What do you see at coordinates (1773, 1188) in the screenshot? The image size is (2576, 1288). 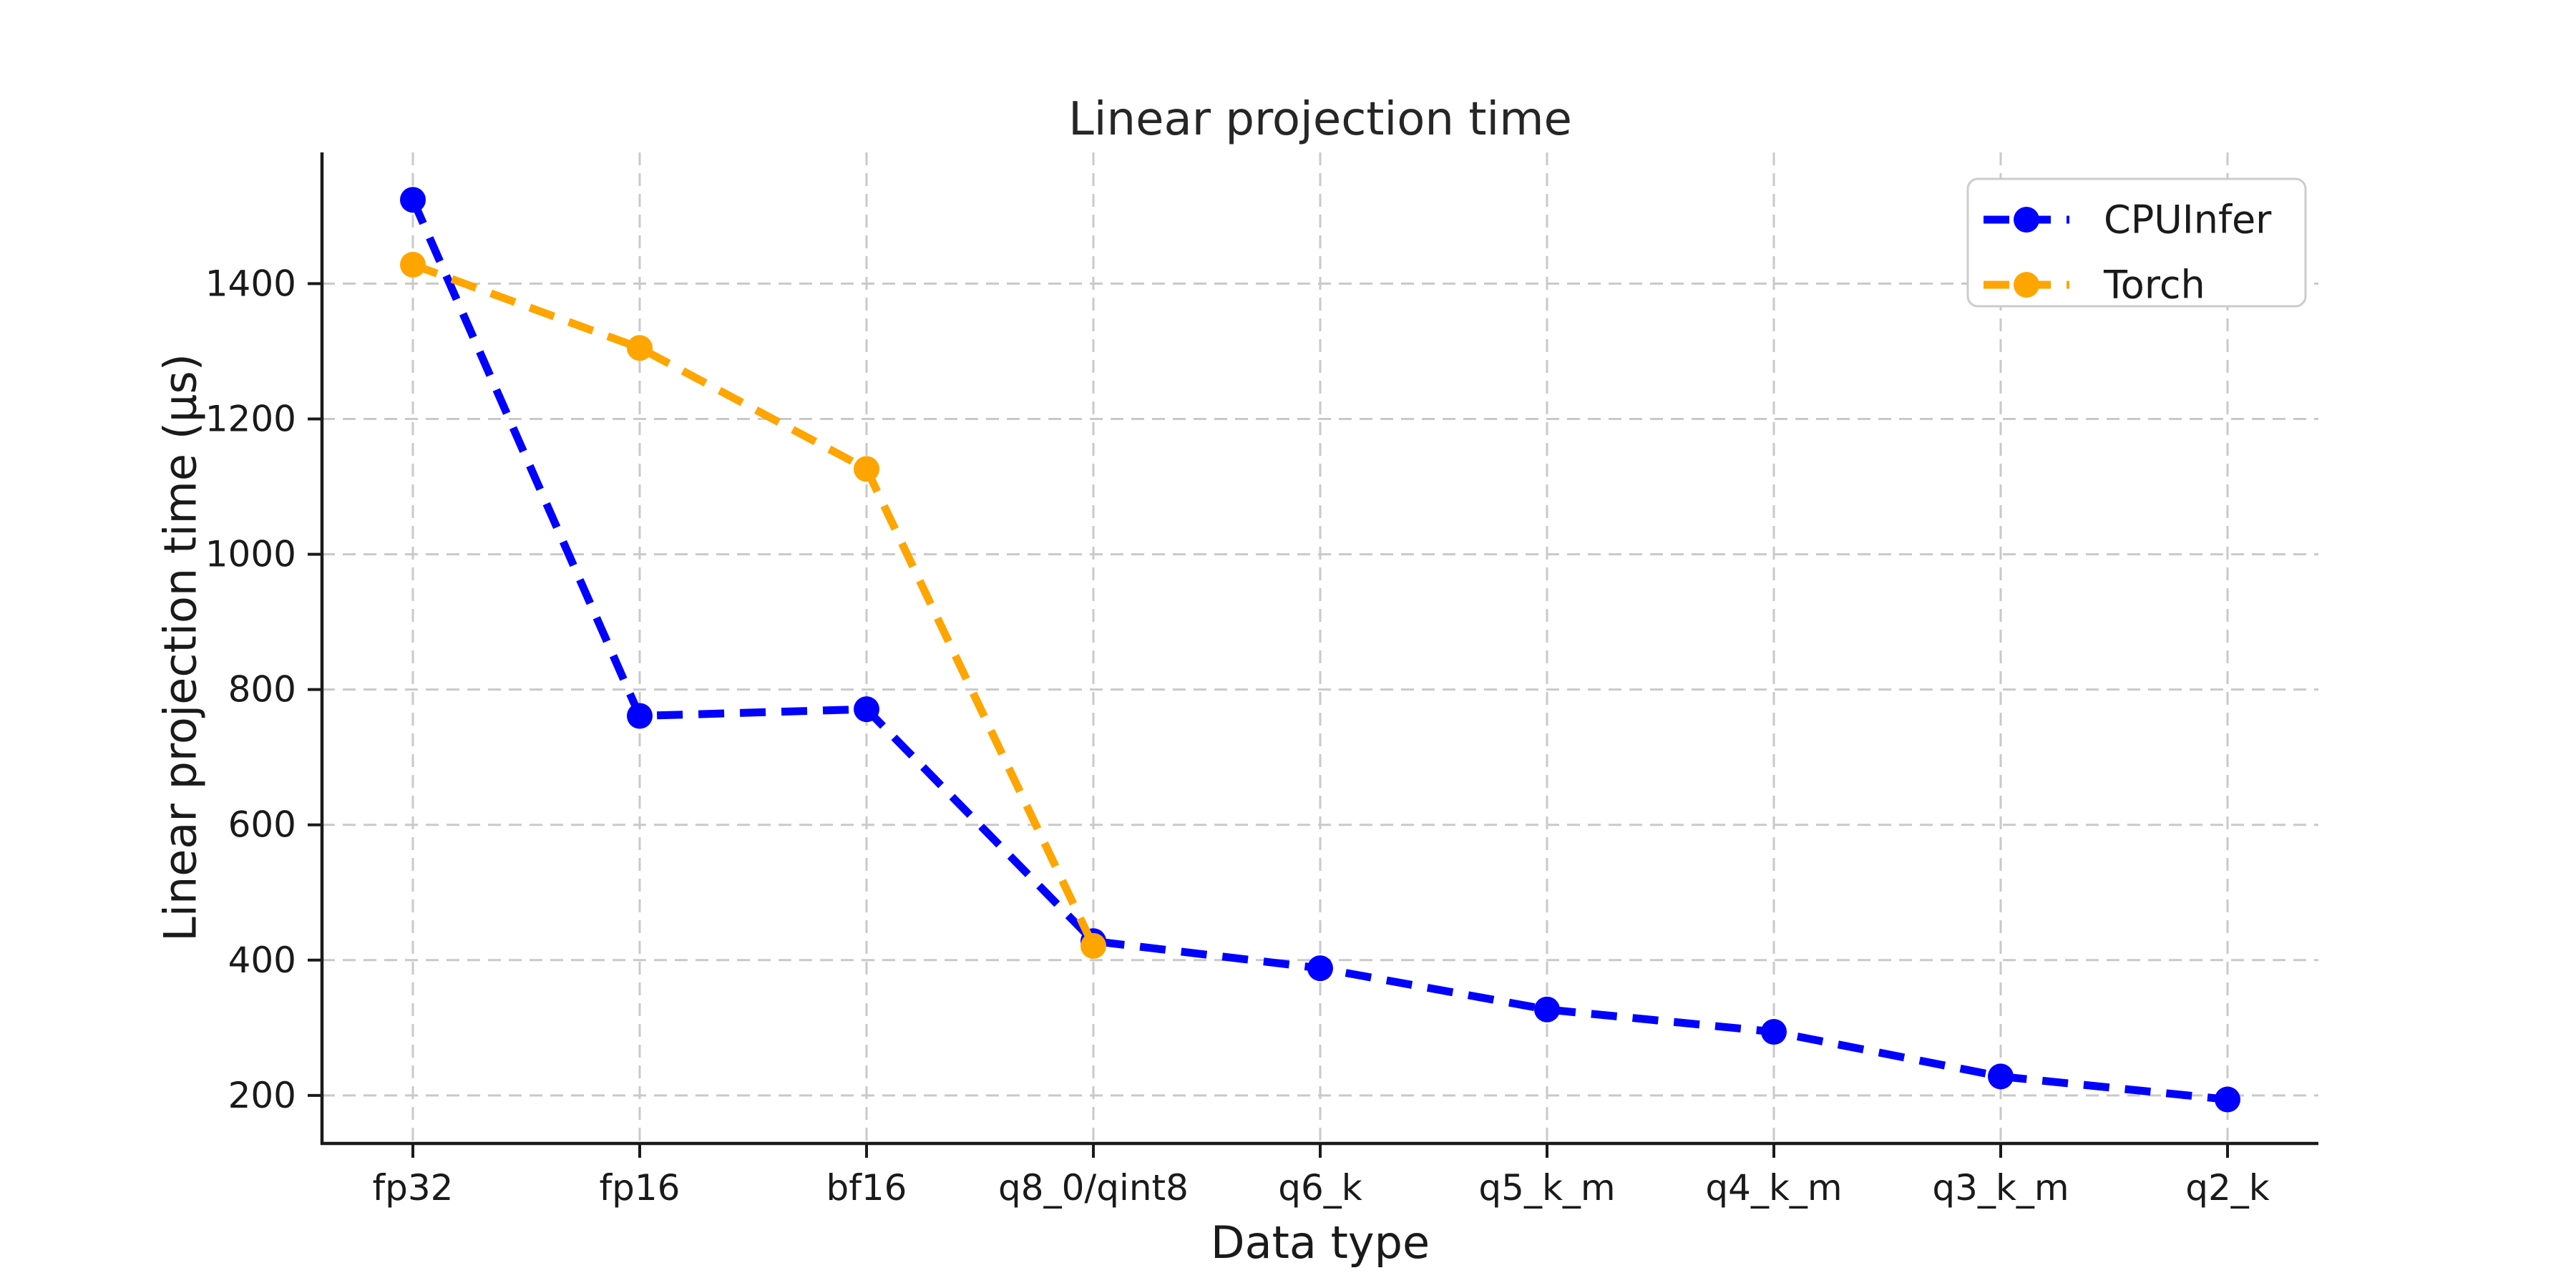 I see `x-tick-label: q4_k_m` at bounding box center [1773, 1188].